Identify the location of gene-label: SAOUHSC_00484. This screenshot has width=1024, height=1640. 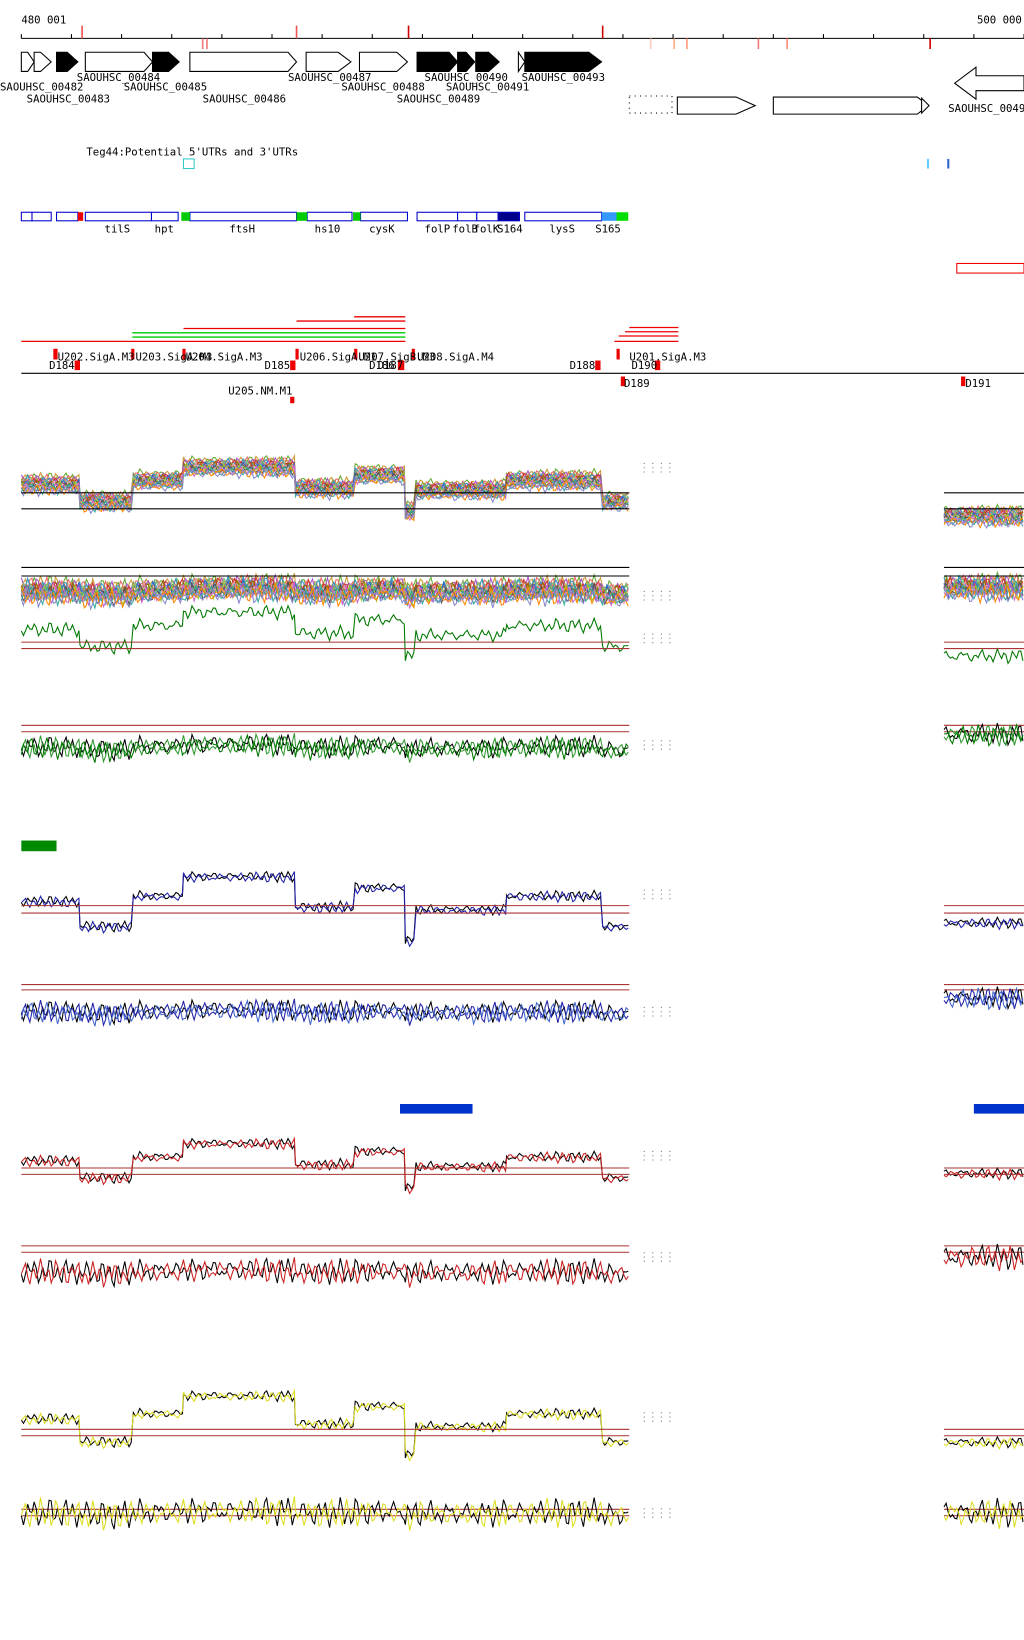
(118, 77).